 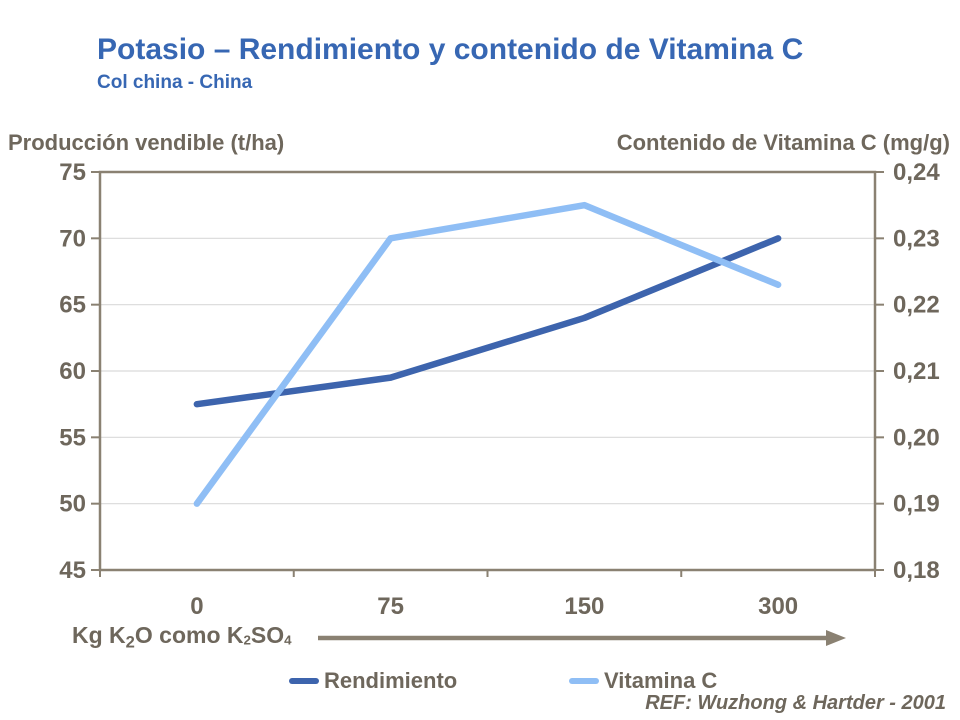 I want to click on left-axis-title: Producción vendible (t/ha), so click(x=146, y=142).